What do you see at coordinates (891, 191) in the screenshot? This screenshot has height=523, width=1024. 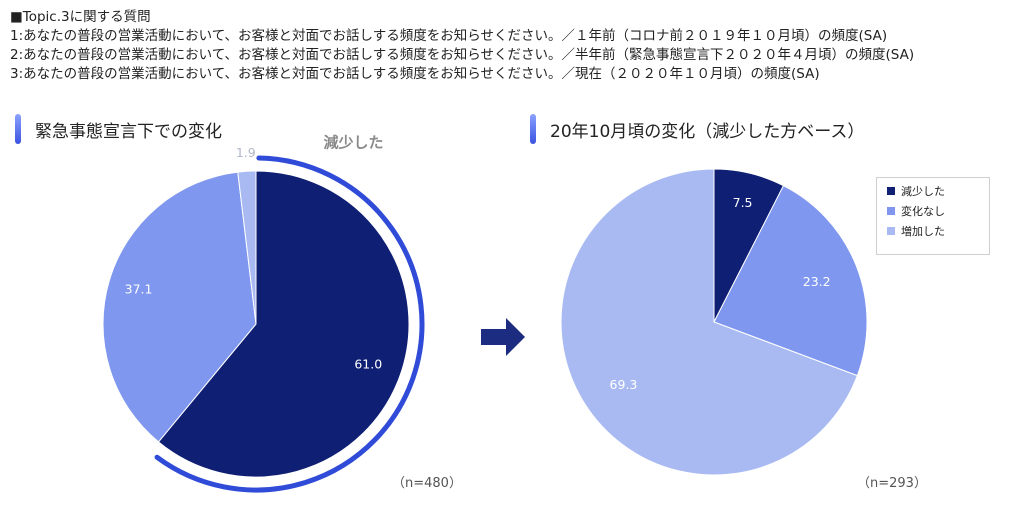 I see `legend-swatch-decreased` at bounding box center [891, 191].